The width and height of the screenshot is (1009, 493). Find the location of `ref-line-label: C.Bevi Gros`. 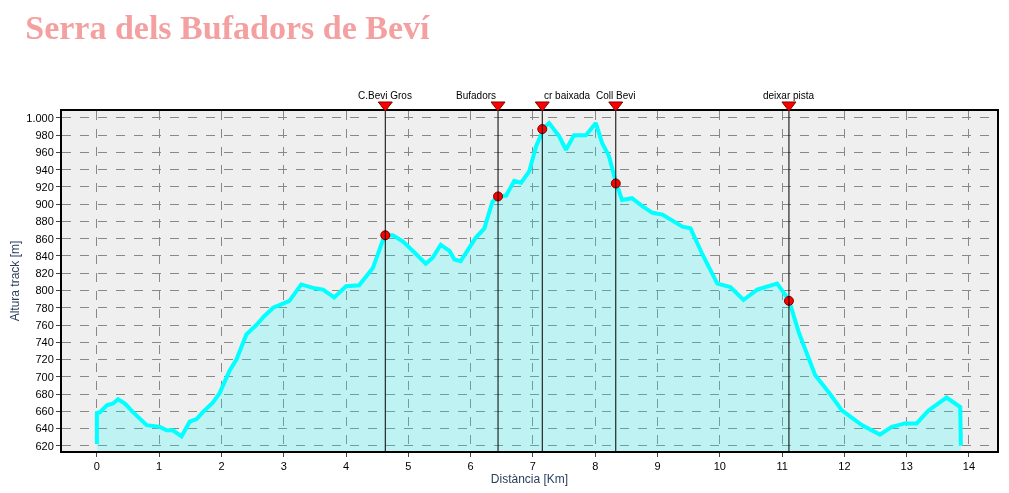

ref-line-label: C.Bevi Gros is located at coordinates (385, 95).